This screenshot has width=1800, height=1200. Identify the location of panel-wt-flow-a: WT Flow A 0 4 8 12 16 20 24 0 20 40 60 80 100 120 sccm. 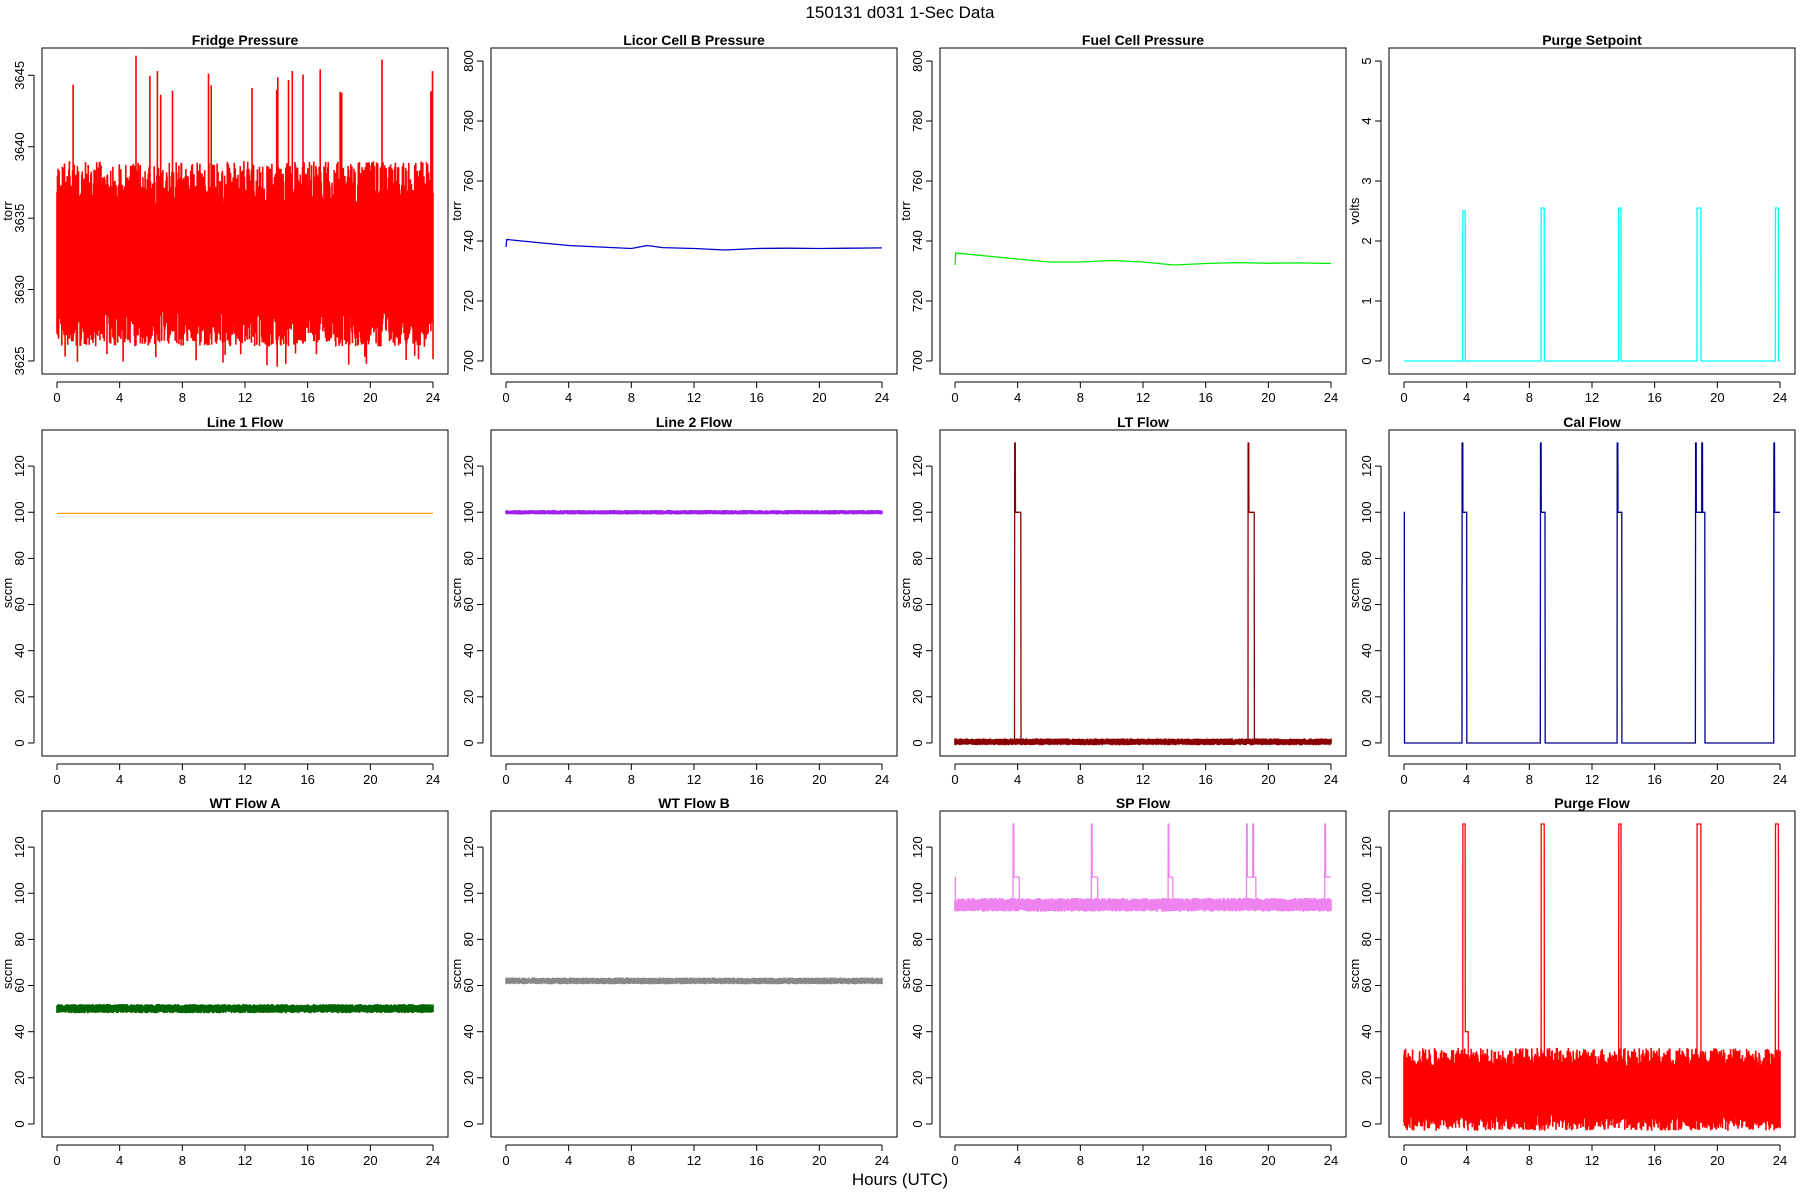
(224, 981).